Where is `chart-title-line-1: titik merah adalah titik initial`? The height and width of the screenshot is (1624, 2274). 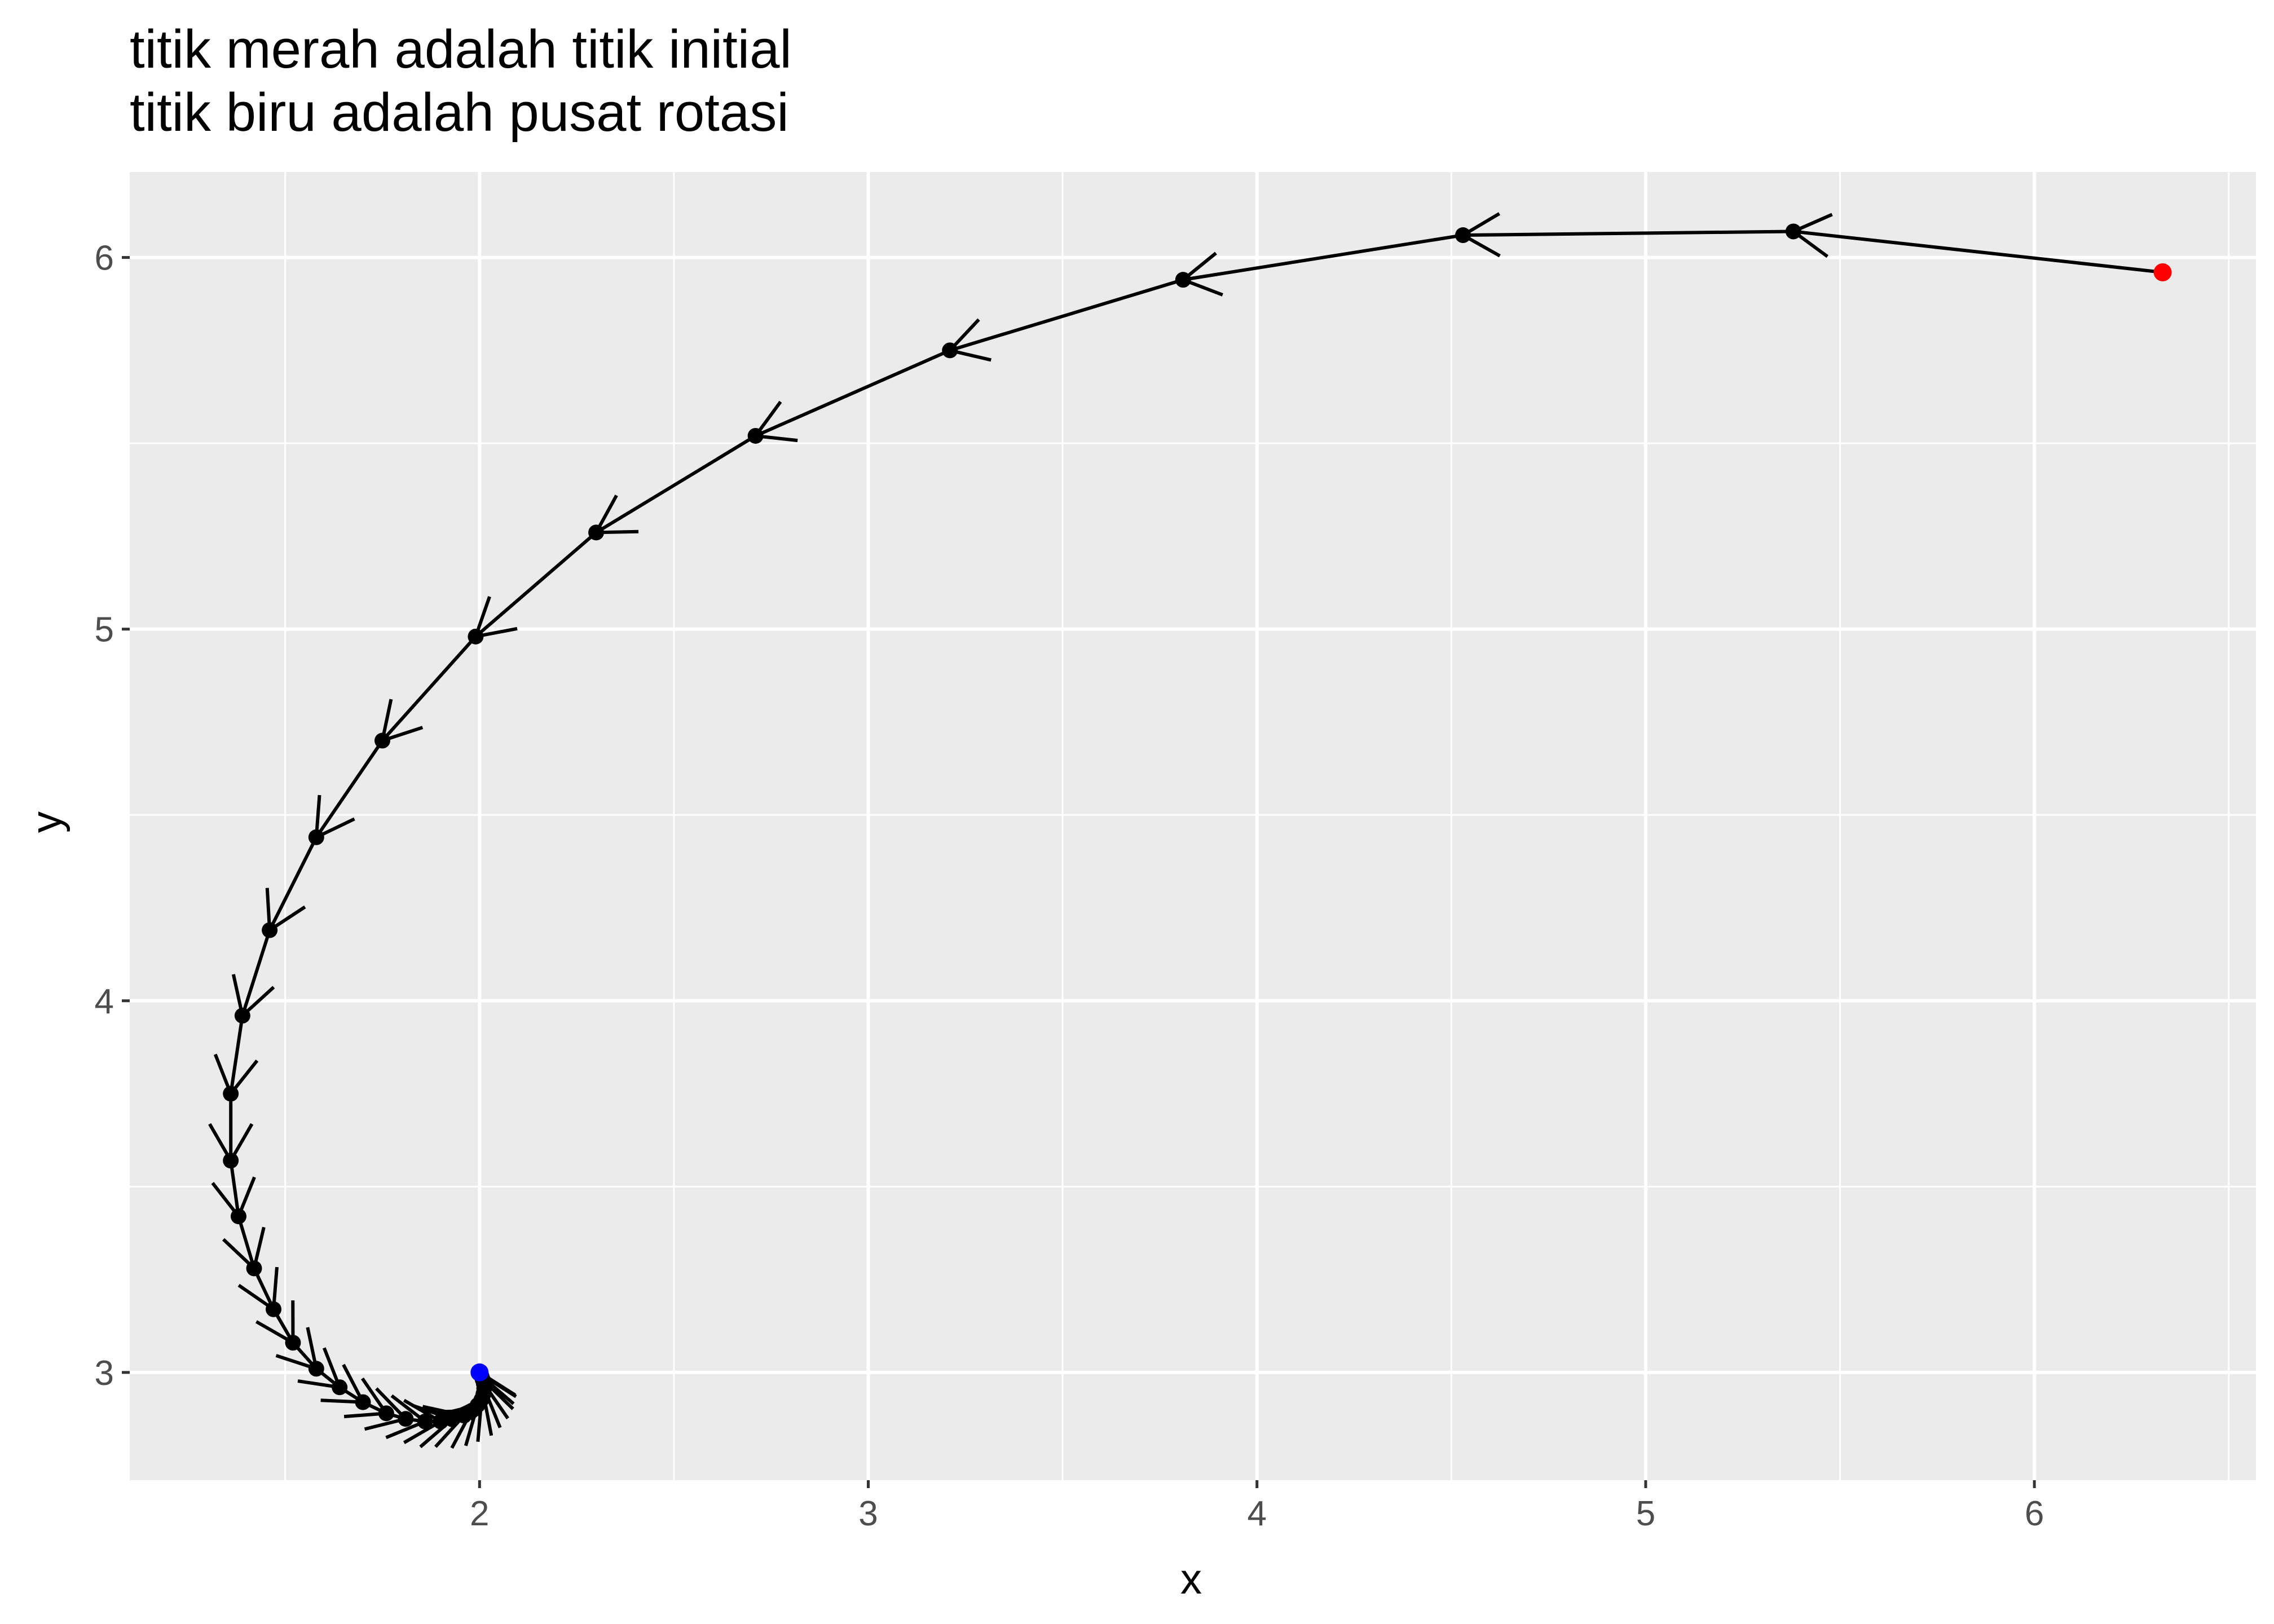
chart-title-line-1: titik merah adalah titik initial is located at coordinates (461, 50).